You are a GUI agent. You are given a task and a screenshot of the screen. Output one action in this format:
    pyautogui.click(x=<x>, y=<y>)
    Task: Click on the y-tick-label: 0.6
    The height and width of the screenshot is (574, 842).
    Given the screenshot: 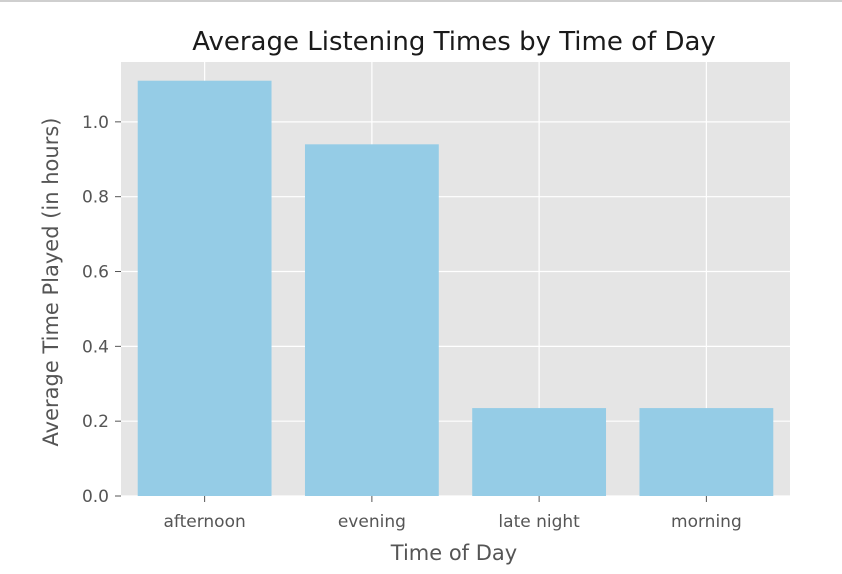 What is the action you would take?
    pyautogui.click(x=95, y=273)
    